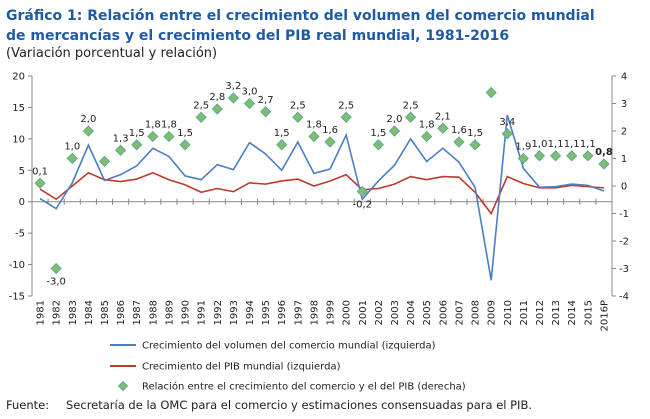 The width and height of the screenshot is (650, 419). I want to click on x-tick-label: 1982, so click(57, 312).